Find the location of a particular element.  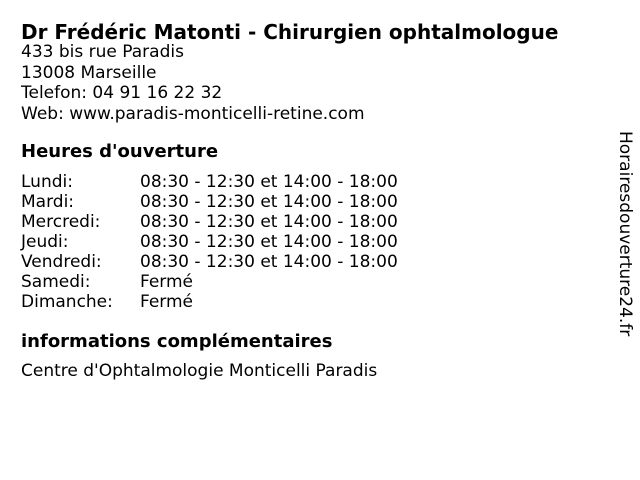

day-label: Mercredi: is located at coordinates (61, 222).